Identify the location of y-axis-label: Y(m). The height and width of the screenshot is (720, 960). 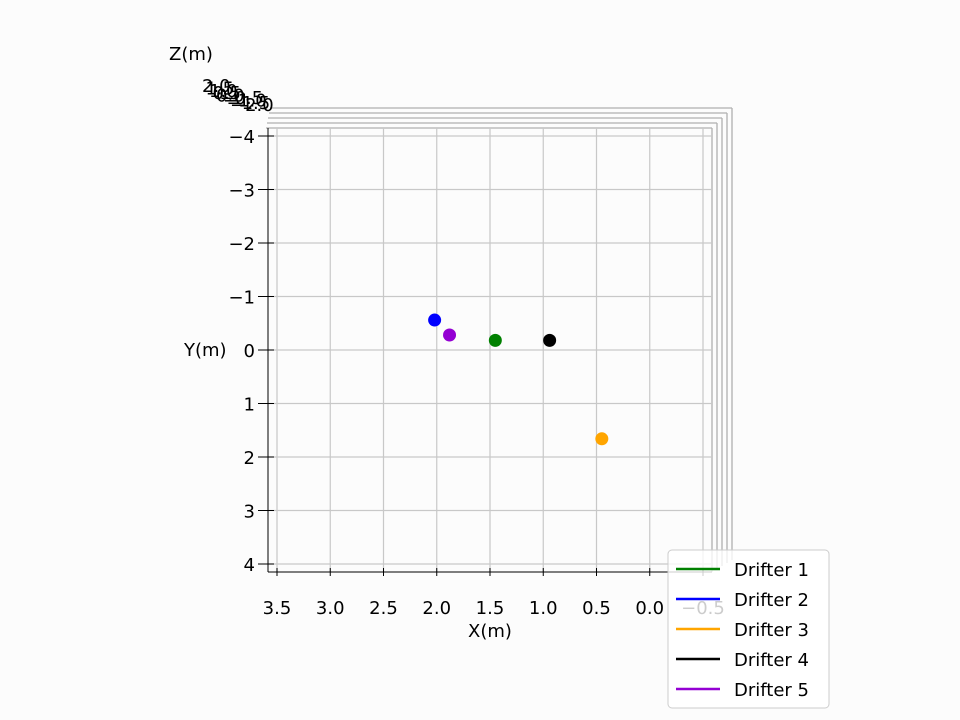
(205, 350).